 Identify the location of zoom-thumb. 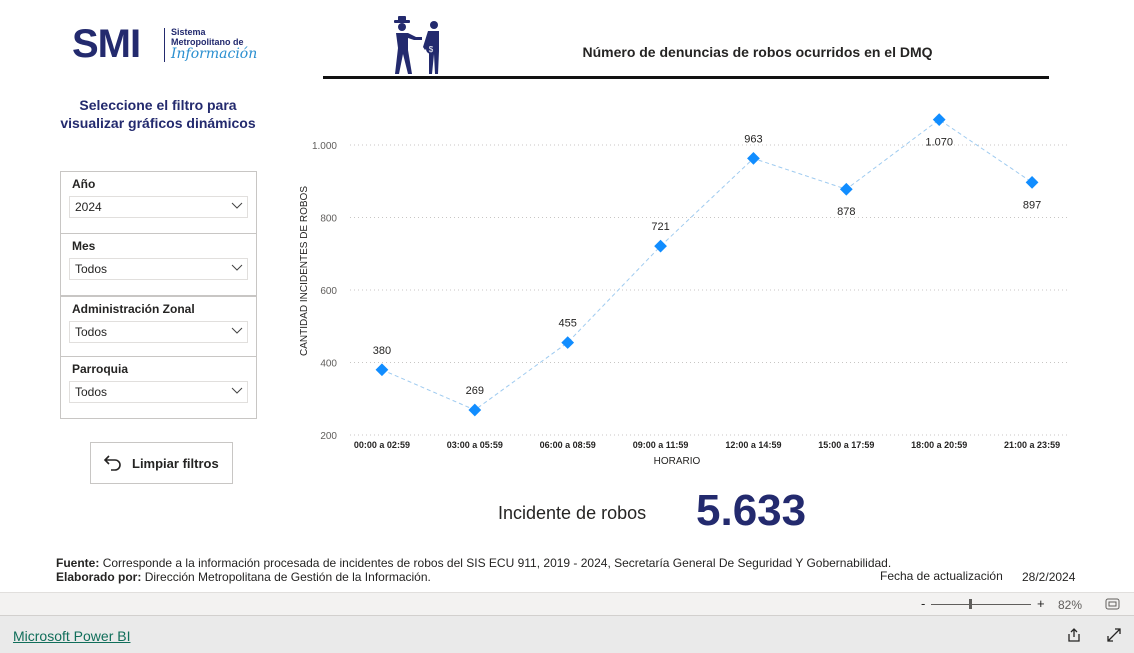
(970, 604).